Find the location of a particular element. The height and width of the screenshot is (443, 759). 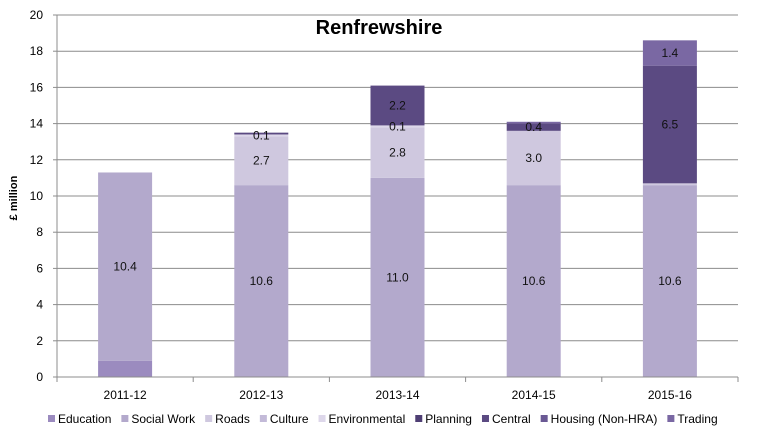

y-tick-label: 20 is located at coordinates (37, 15).